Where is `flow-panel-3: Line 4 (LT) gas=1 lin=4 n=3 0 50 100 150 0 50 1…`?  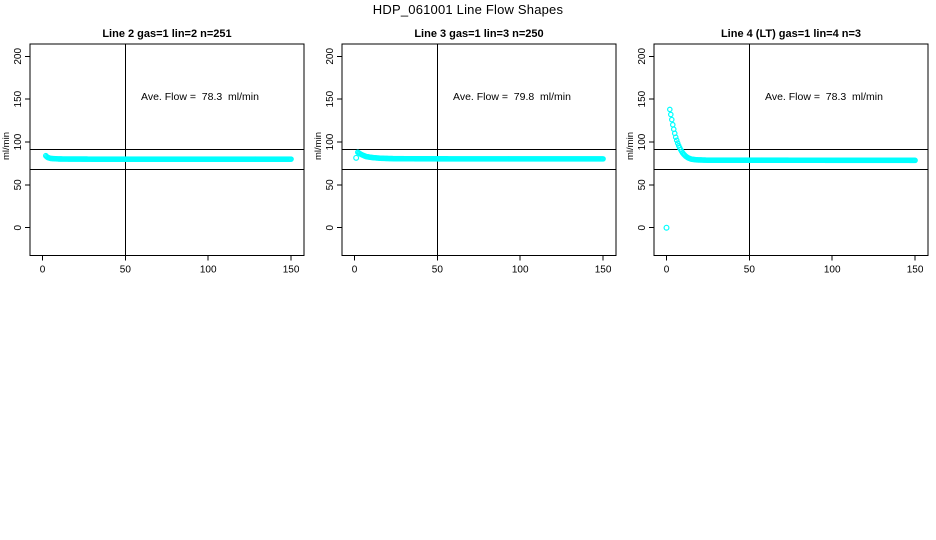 flow-panel-3: Line 4 (LT) gas=1 lin=4 n=3 0 50 100 150 0 50 1… is located at coordinates (777, 152).